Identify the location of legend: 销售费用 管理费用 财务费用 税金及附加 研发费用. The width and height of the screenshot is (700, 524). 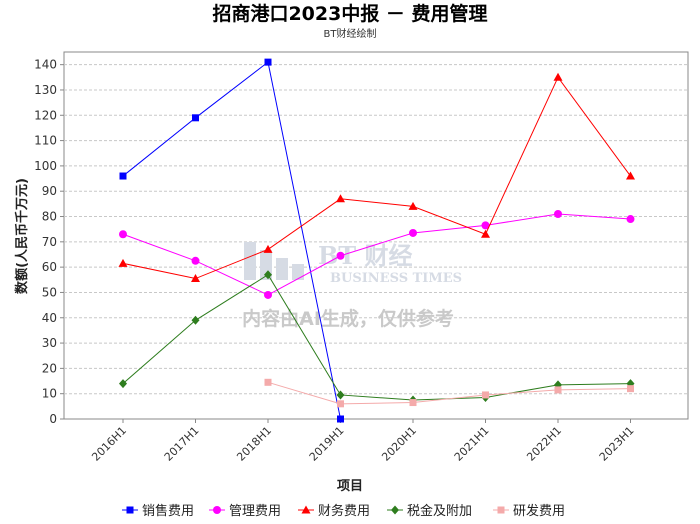
(343, 511).